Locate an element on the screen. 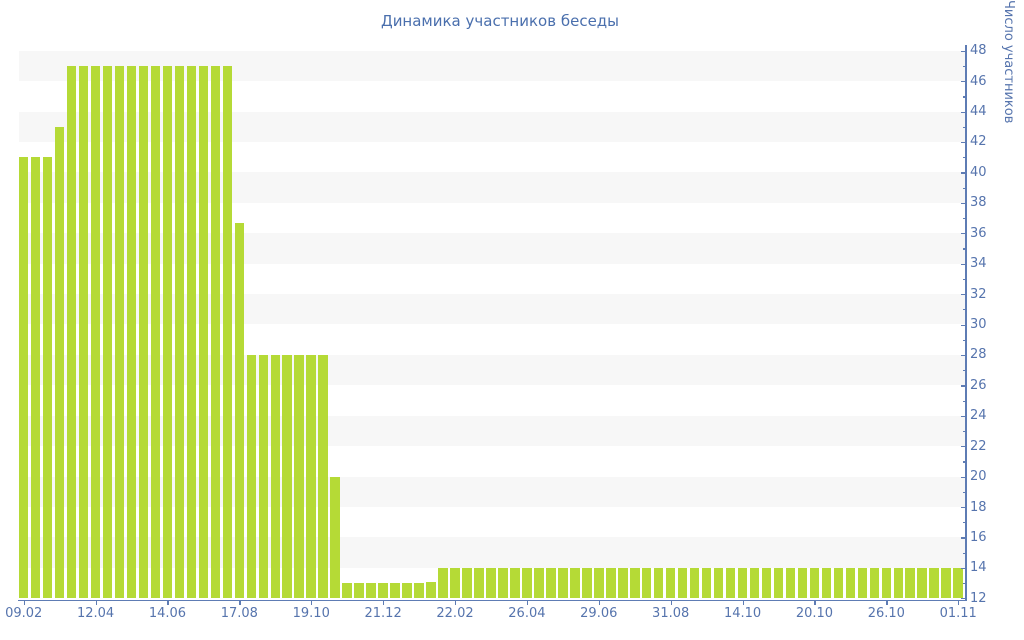 This screenshot has width=1024, height=640. x-tick-label: 09.02 is located at coordinates (24, 613).